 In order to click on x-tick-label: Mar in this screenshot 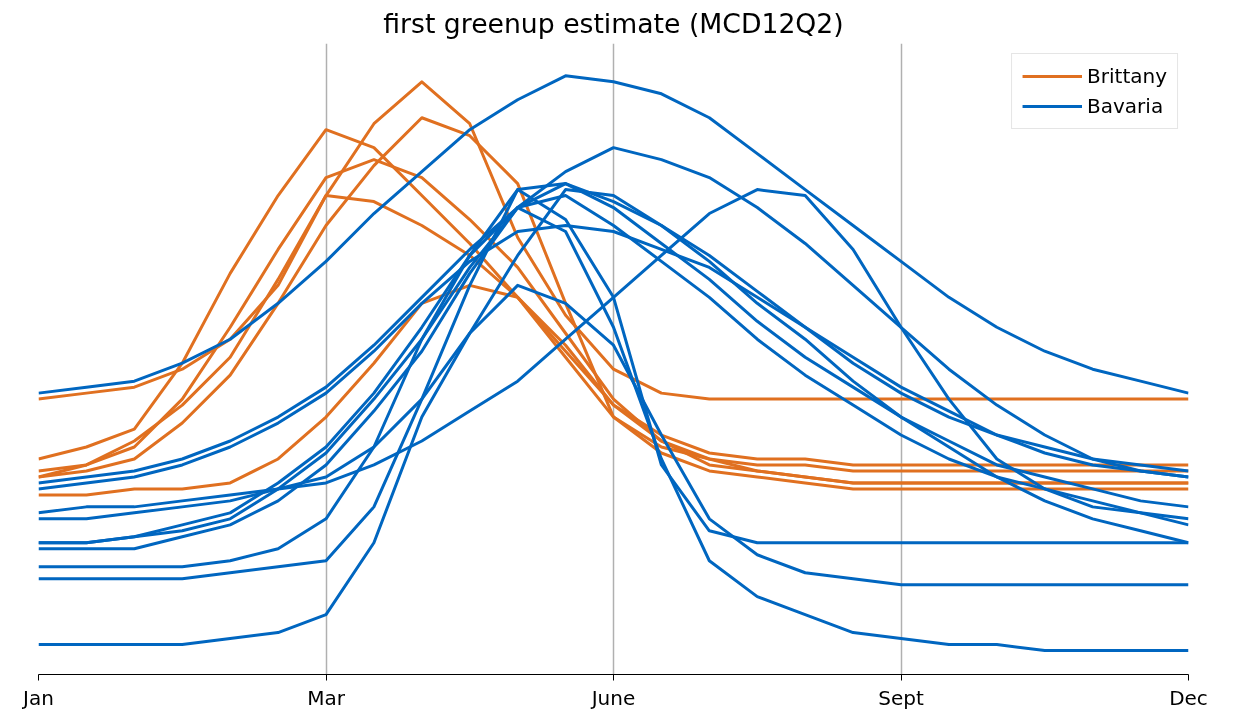, I will do `click(326, 697)`.